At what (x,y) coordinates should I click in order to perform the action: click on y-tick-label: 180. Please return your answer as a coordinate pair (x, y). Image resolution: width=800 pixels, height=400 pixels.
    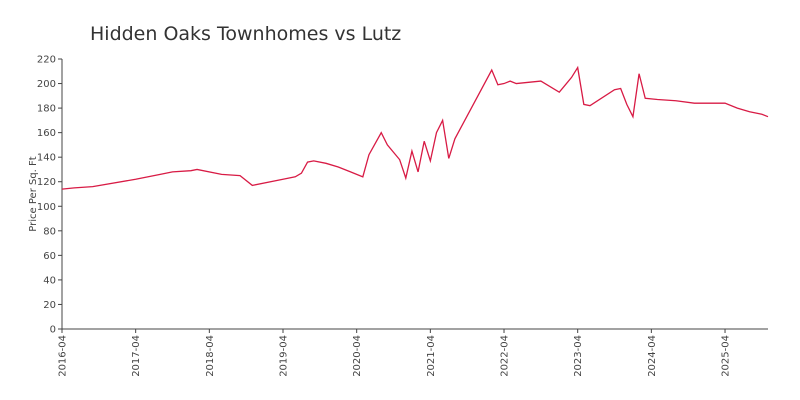
    Looking at the image, I should click on (46, 109).